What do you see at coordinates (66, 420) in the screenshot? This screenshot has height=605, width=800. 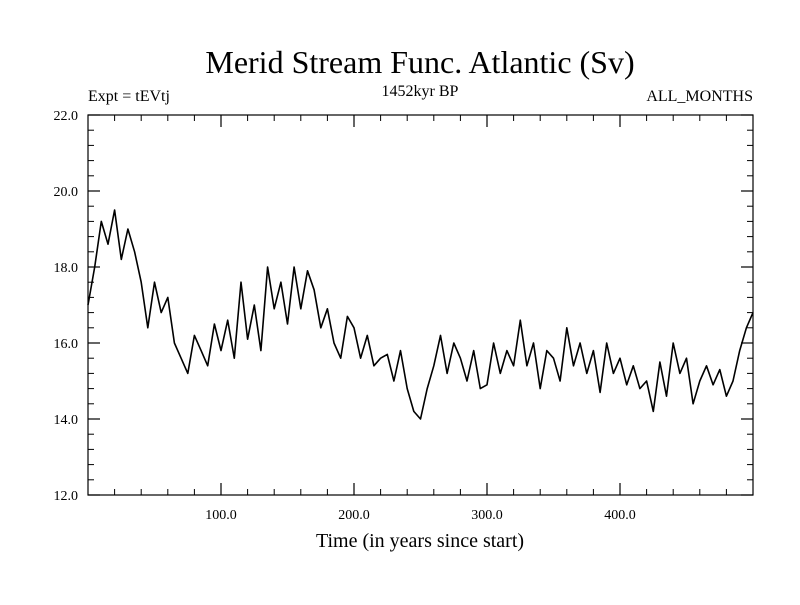 I see `y-tick-label: 14.0` at bounding box center [66, 420].